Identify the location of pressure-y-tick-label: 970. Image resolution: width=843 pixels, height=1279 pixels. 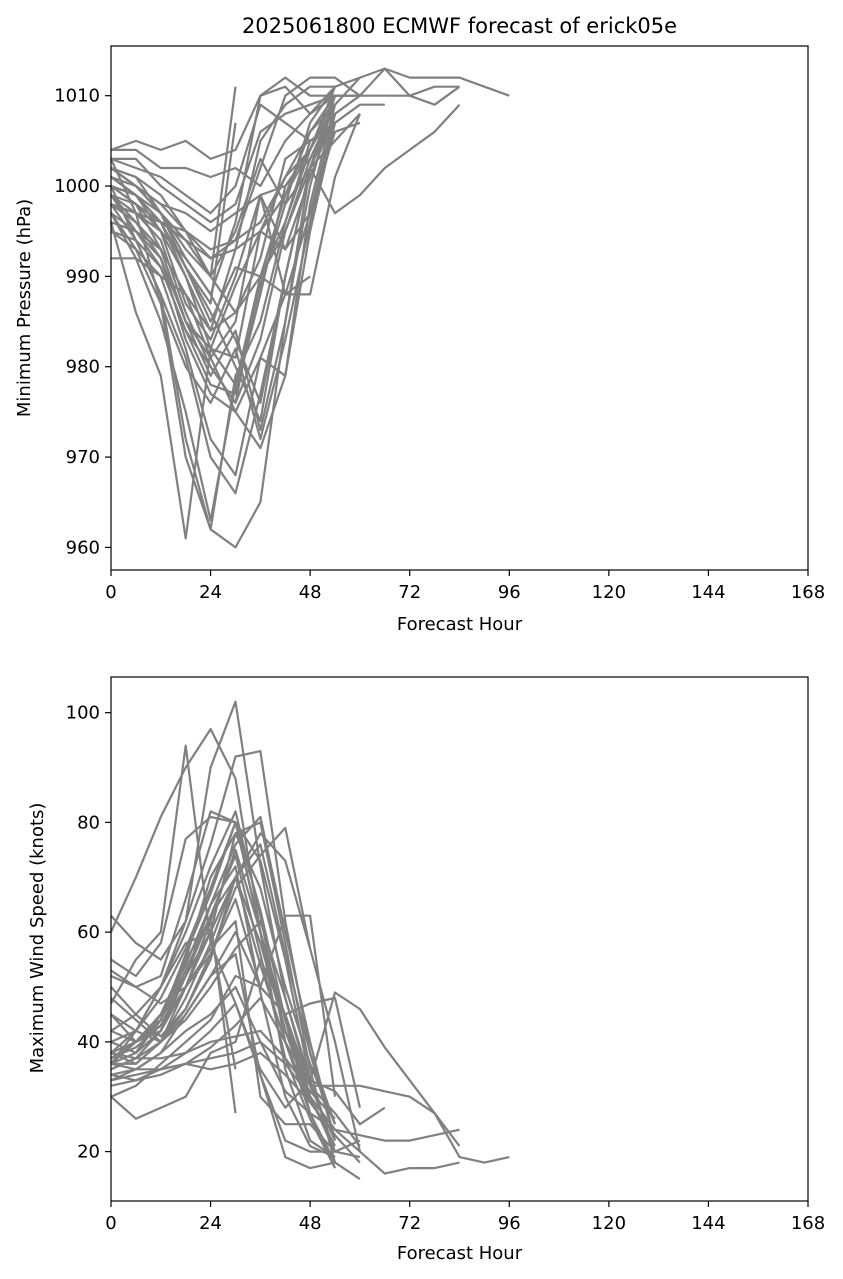
(83, 457).